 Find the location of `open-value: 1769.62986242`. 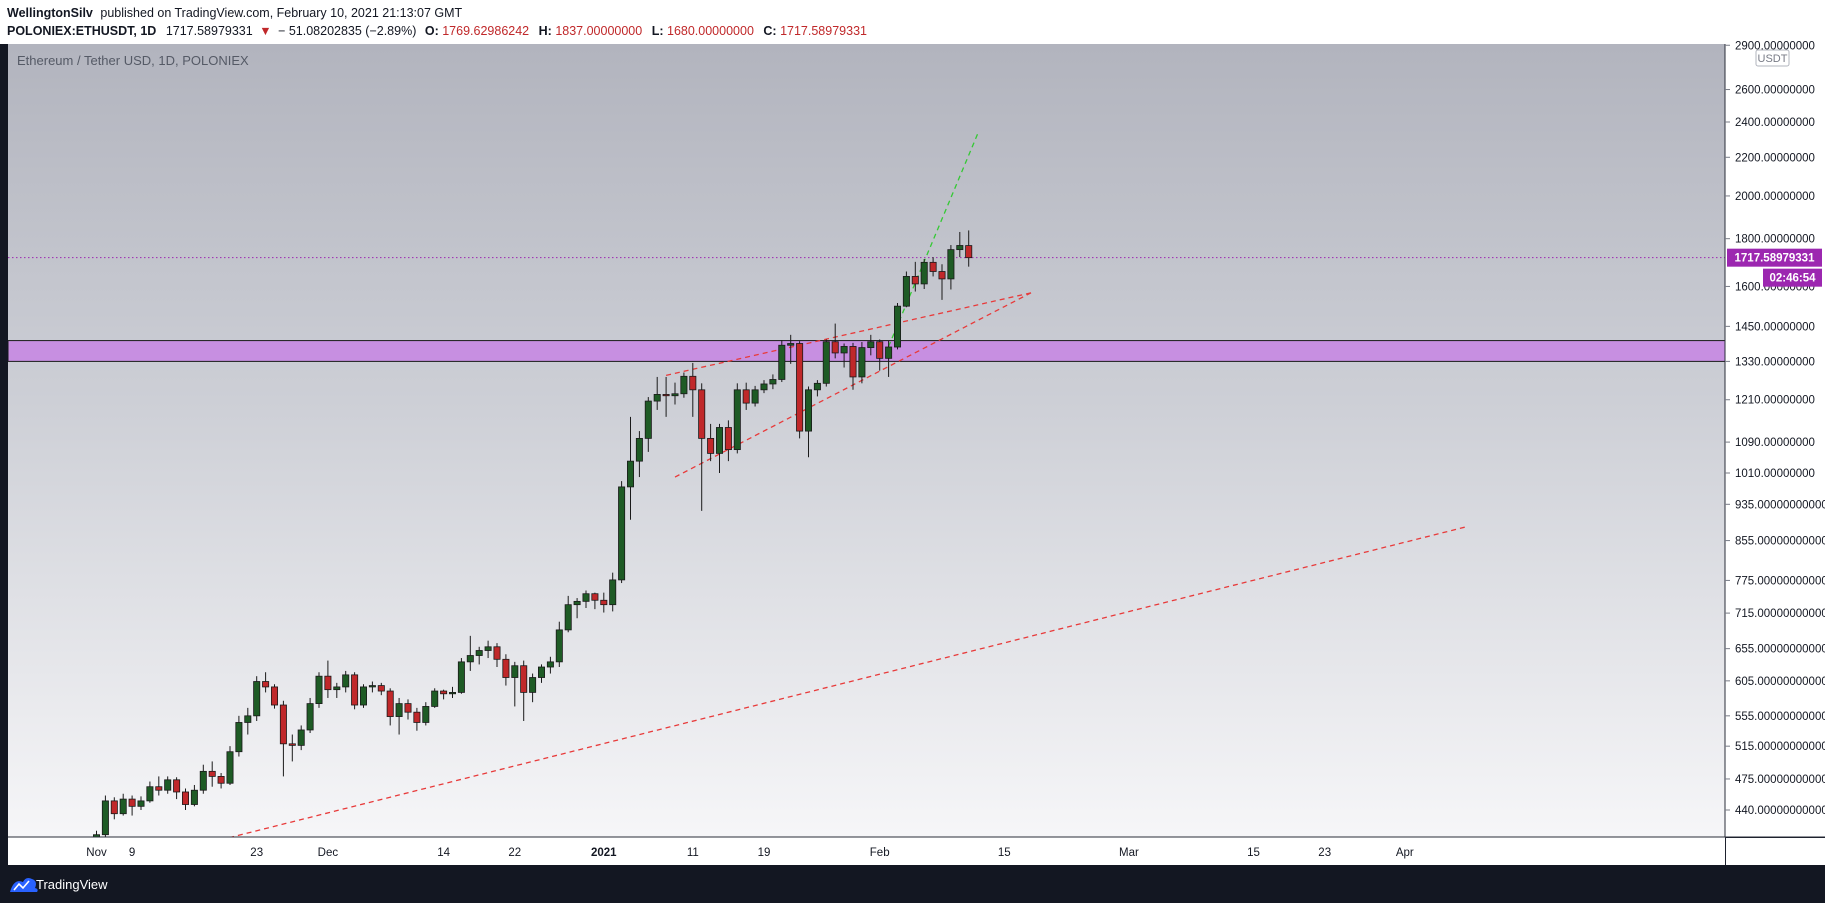

open-value: 1769.62986242 is located at coordinates (485, 31).